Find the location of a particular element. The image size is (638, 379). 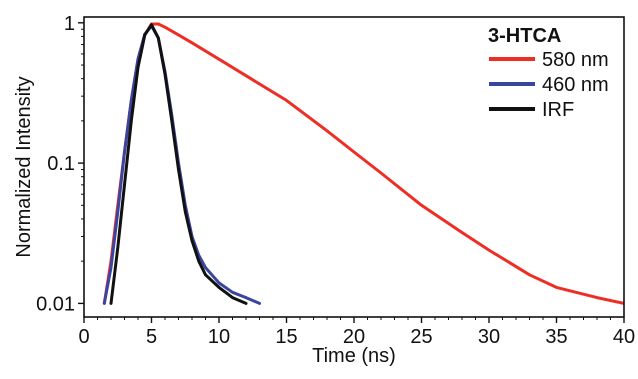

x-axis-label: Time (ns) is located at coordinates (354, 356).